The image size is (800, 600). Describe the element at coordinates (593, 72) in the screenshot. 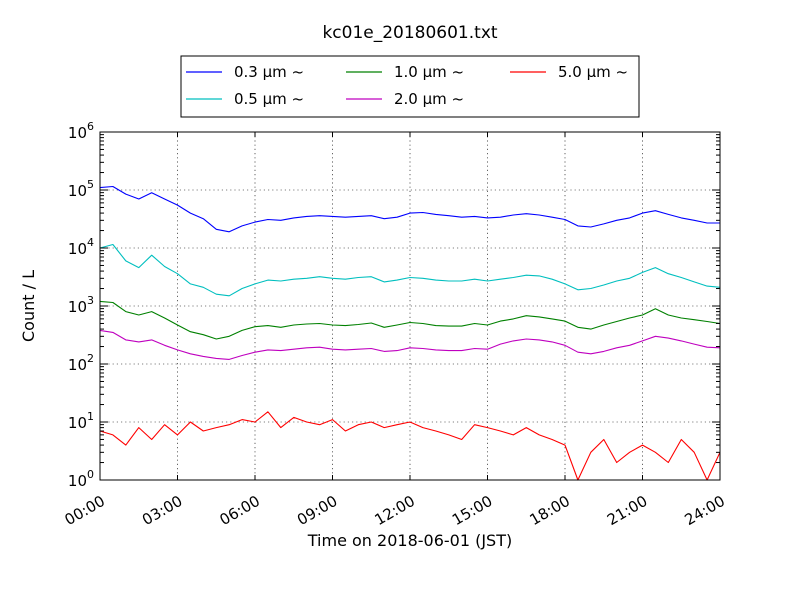

I see `legend-label: 5.0 μm ~` at that location.